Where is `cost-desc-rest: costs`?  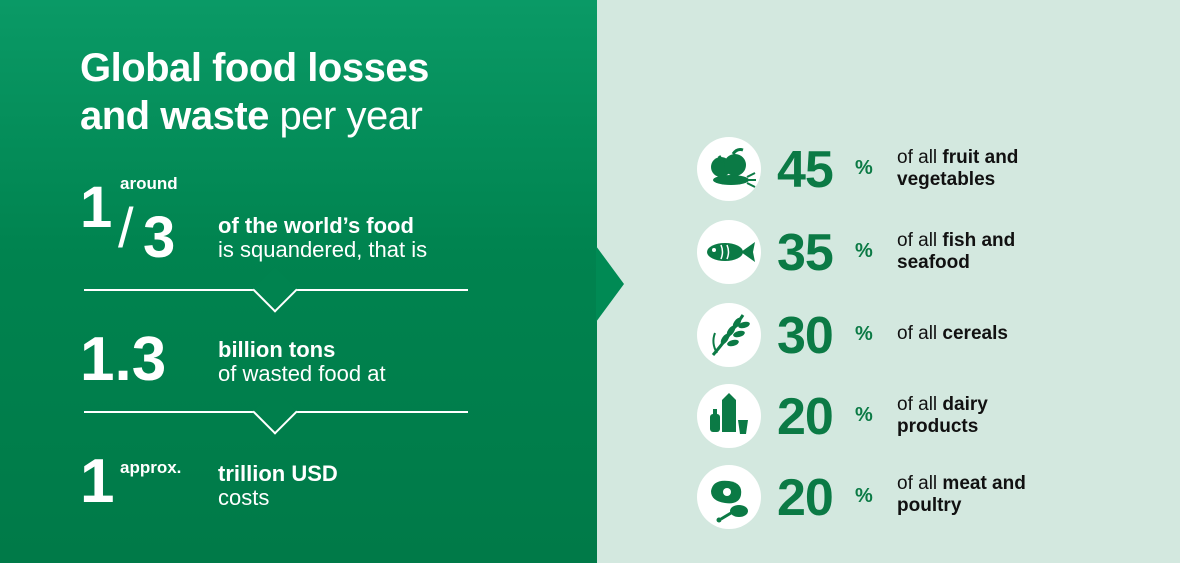
cost-desc-rest: costs is located at coordinates (244, 497).